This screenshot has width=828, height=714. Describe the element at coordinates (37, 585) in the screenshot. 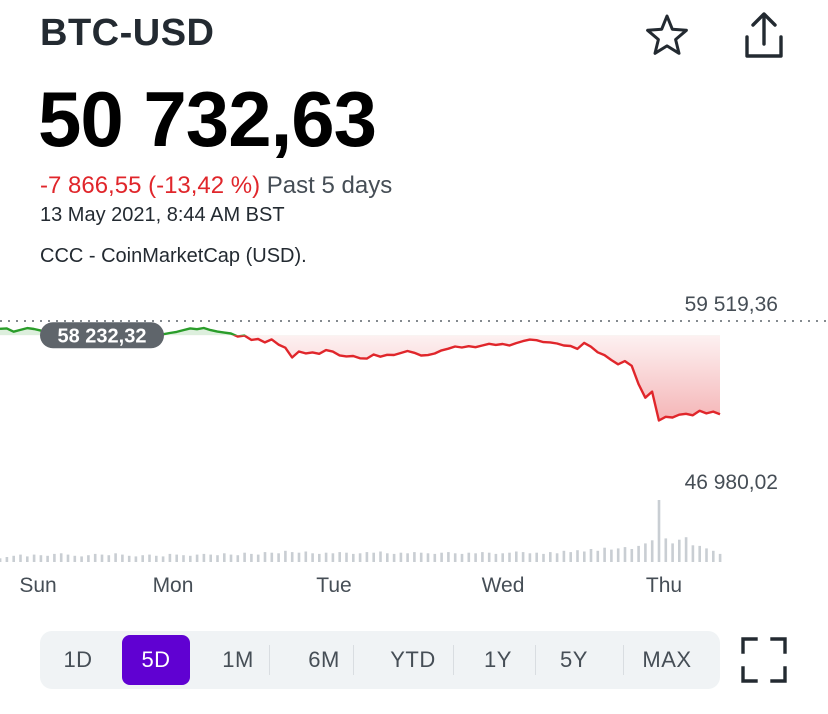

I see `x-axis-label: Sun` at that location.